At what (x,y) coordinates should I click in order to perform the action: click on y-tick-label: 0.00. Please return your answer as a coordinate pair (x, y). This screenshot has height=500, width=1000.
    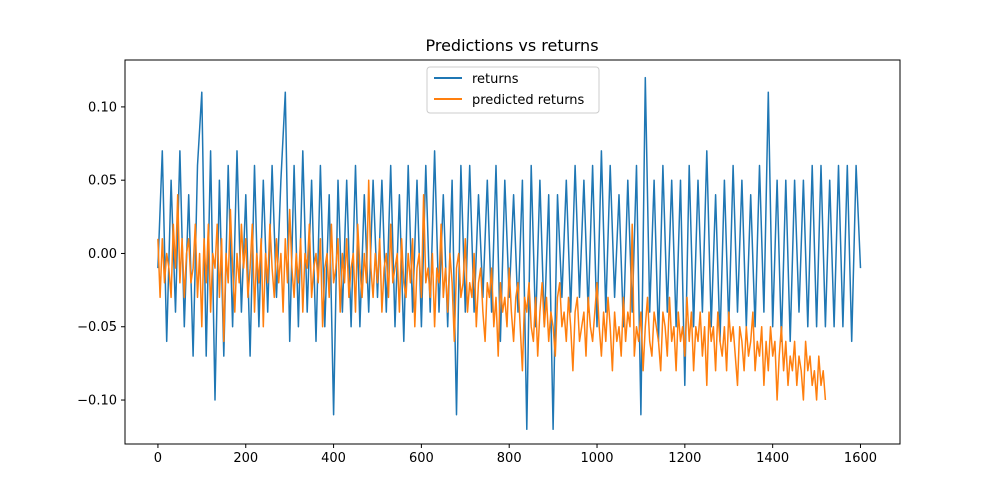
    Looking at the image, I should click on (102, 254).